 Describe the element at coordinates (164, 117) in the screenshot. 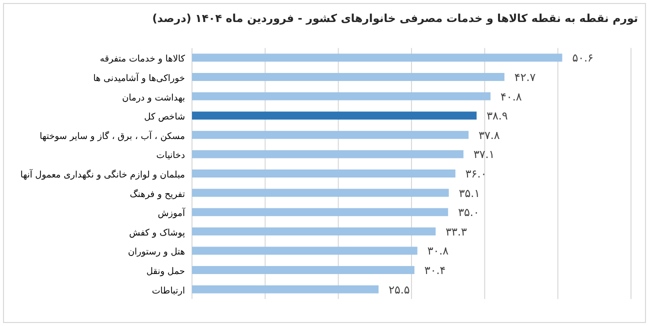

I see `y-tick-label: شاخص کل` at that location.